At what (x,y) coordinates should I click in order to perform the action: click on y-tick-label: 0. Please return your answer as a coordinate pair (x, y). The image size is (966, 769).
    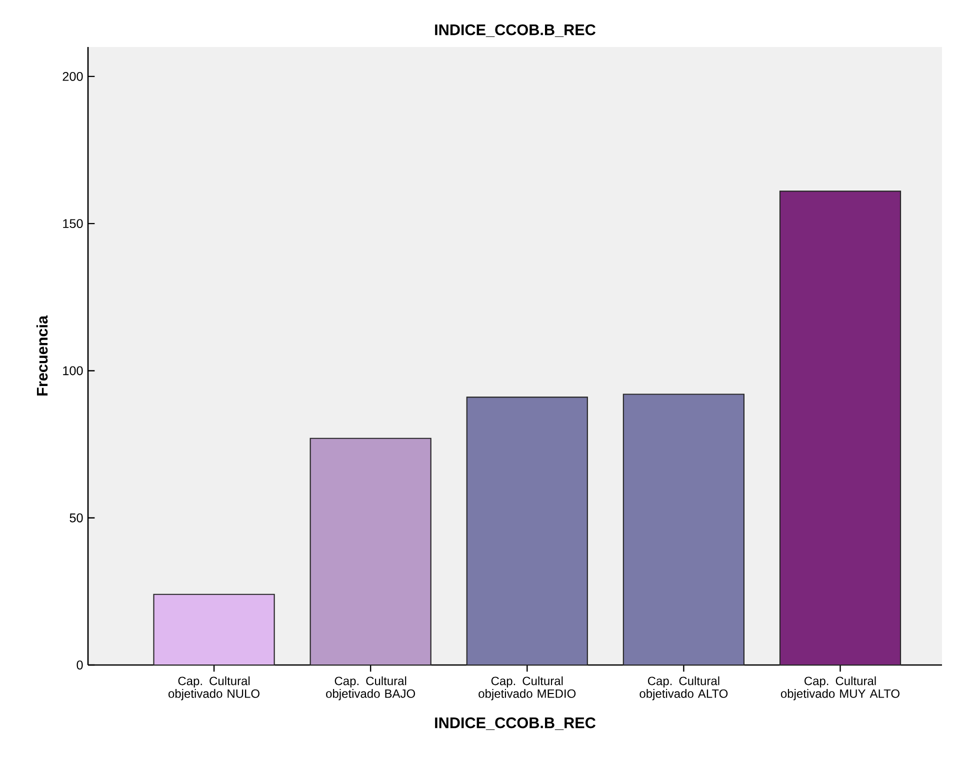
    Looking at the image, I should click on (79, 665).